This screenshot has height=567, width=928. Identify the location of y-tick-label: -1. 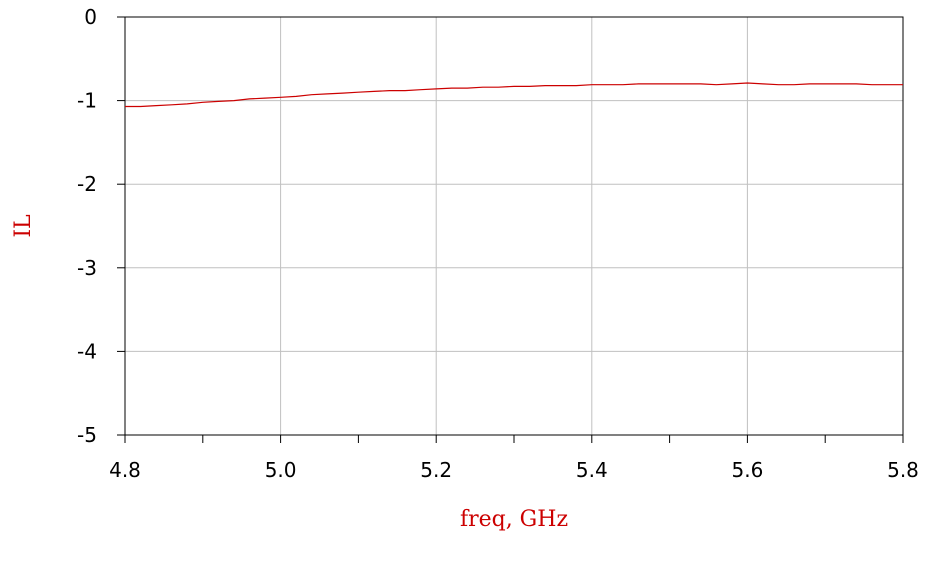
(87, 101).